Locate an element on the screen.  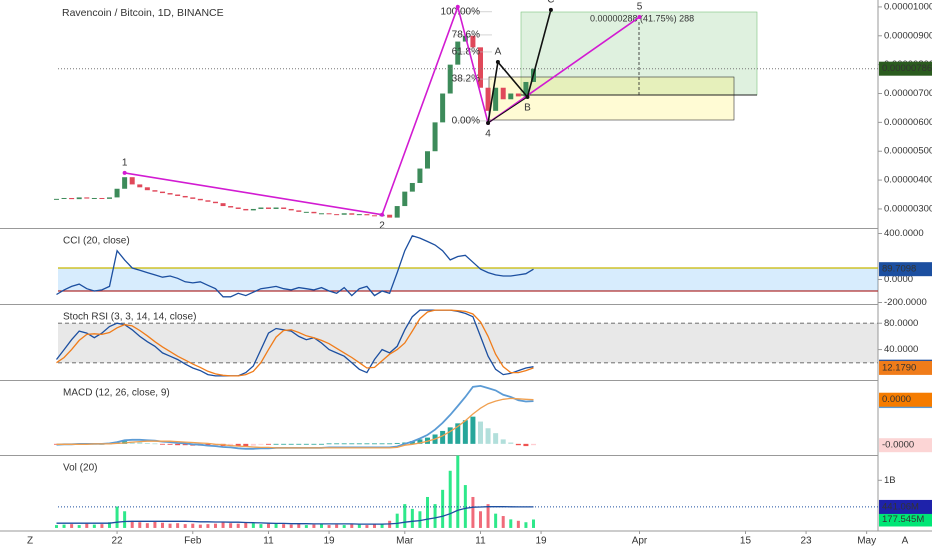
pattern-point is located at coordinates (124, 172).